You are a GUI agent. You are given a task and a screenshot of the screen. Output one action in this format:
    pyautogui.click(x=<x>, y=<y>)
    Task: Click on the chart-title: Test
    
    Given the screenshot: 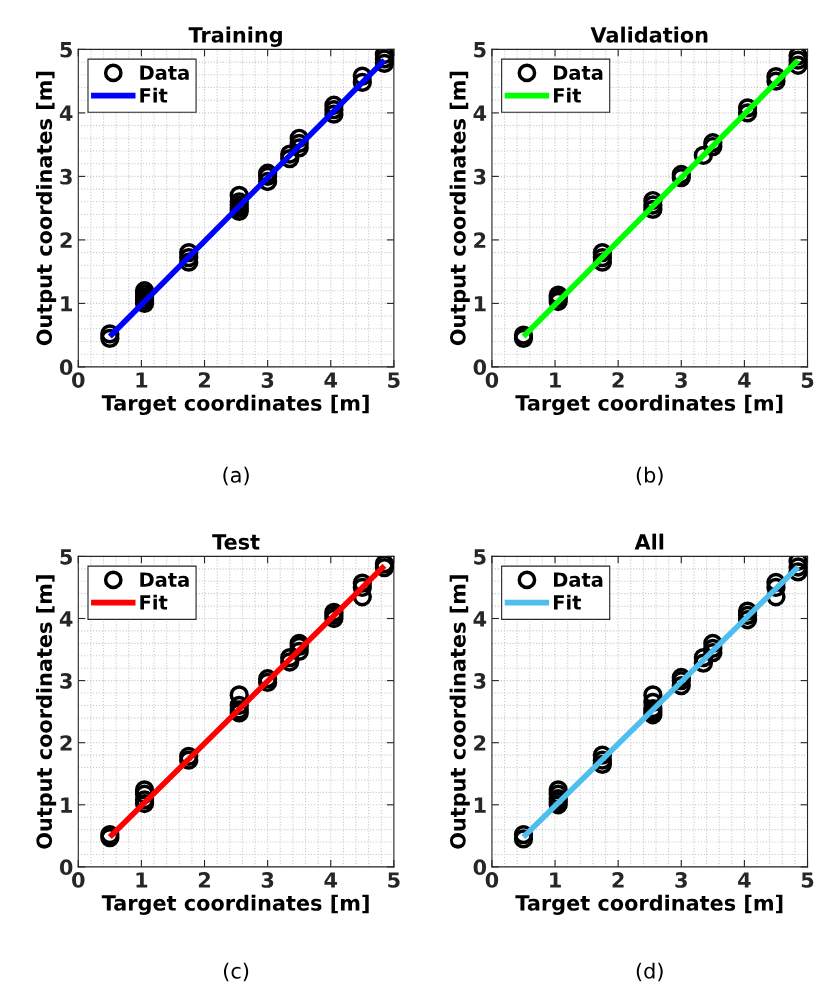 What is the action you would take?
    pyautogui.click(x=236, y=542)
    